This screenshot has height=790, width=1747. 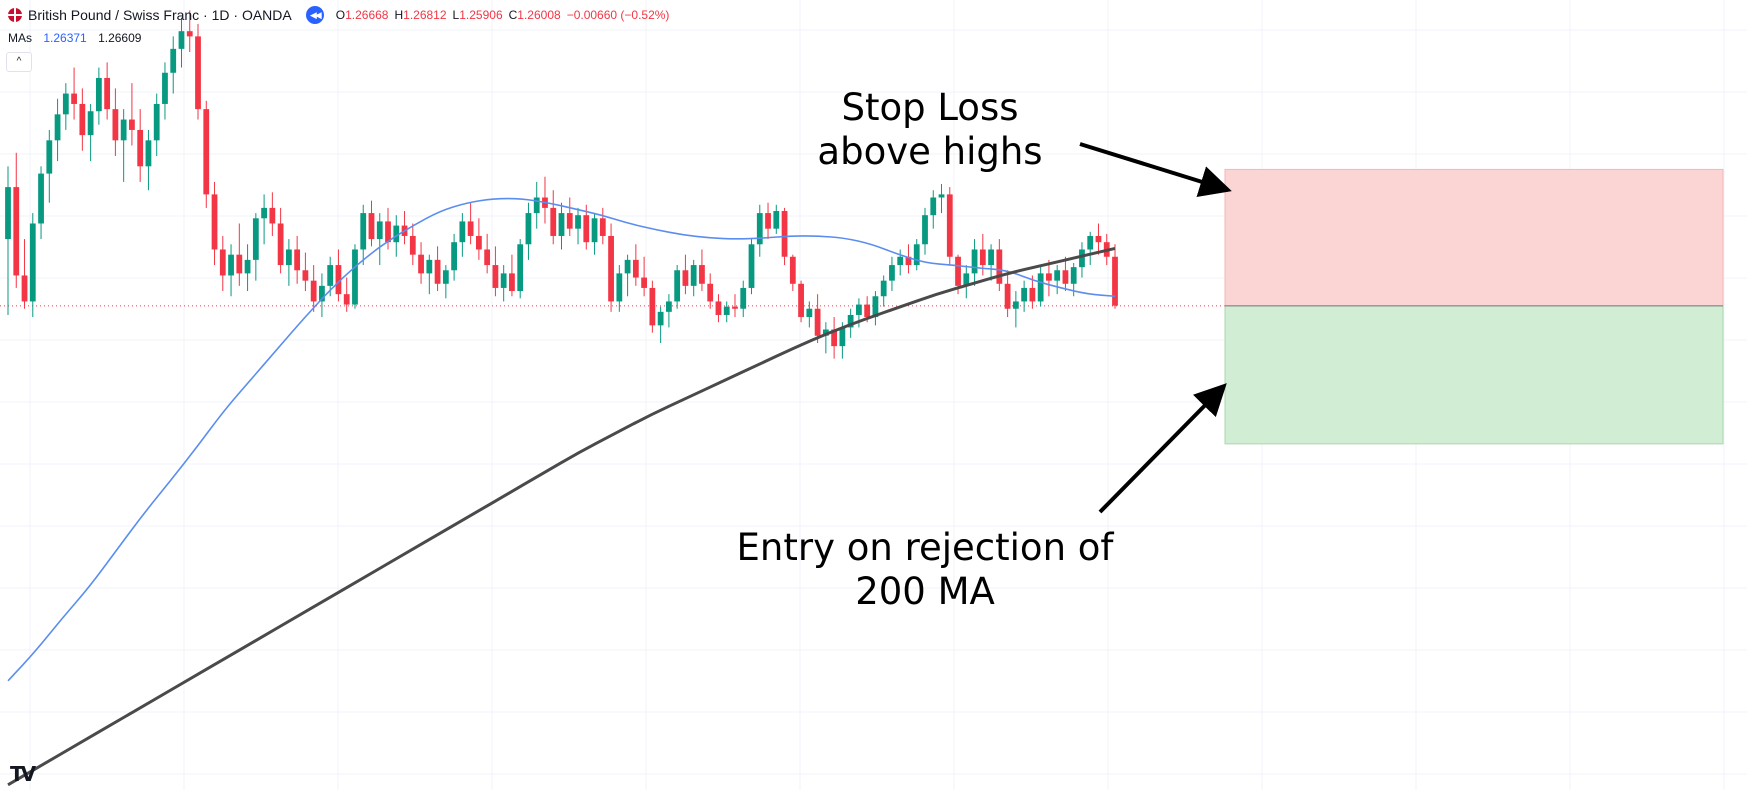 I want to click on ohlc-close: C1.26008, so click(x=535, y=15).